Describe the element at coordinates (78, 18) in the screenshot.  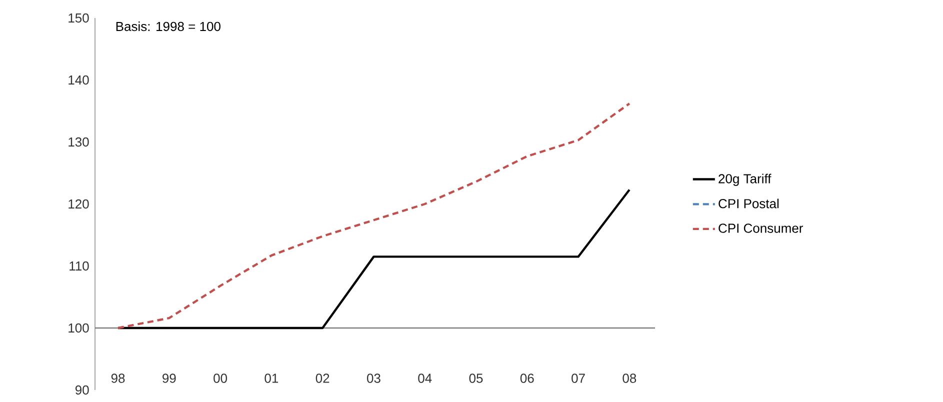
I see `y-tick-label: 150` at that location.